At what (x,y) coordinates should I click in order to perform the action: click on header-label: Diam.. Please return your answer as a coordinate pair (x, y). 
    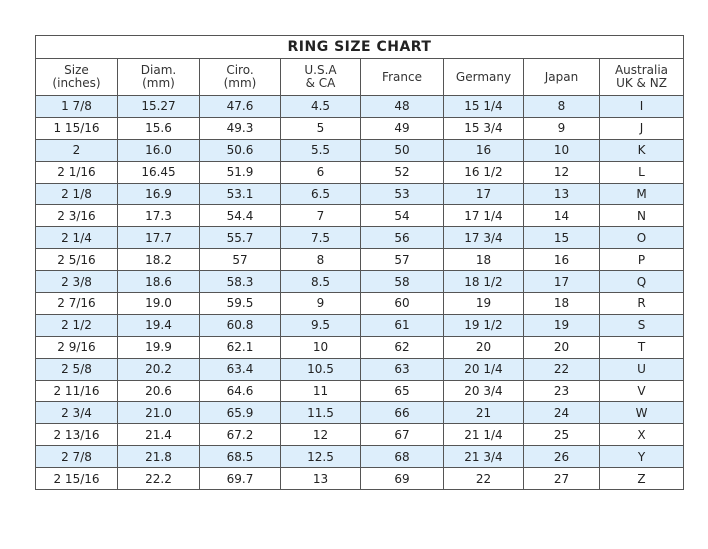
    Looking at the image, I should click on (158, 70).